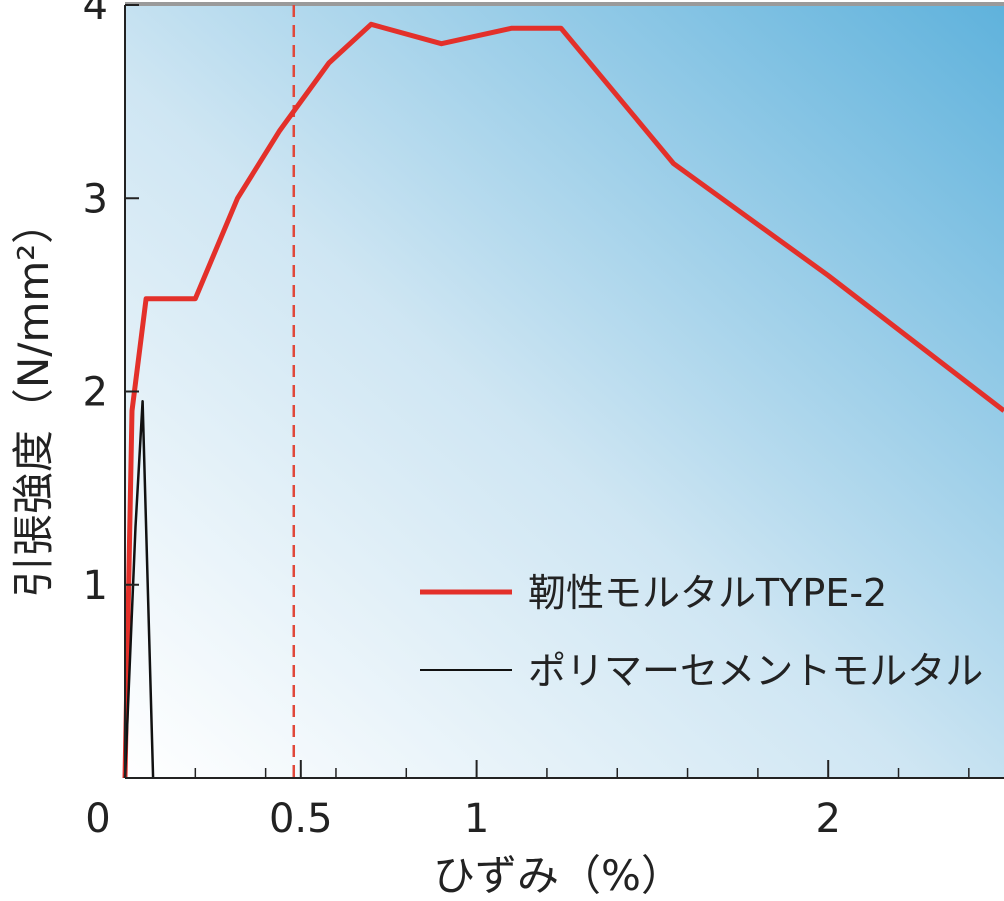 The width and height of the screenshot is (1004, 901). What do you see at coordinates (111, 304) in the screenshot?
I see `y-axis-ticks: 1 2 3 4` at bounding box center [111, 304].